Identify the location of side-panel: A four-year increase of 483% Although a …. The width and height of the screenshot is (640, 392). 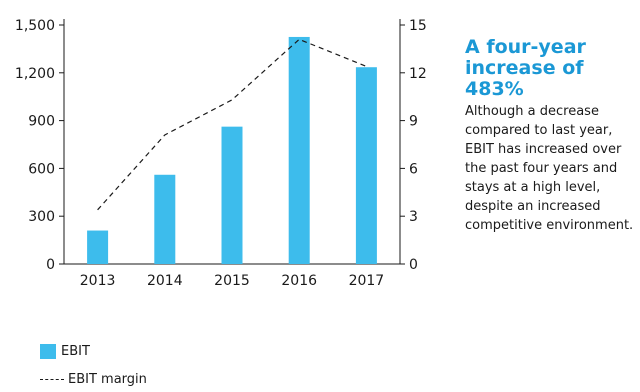
(551, 136).